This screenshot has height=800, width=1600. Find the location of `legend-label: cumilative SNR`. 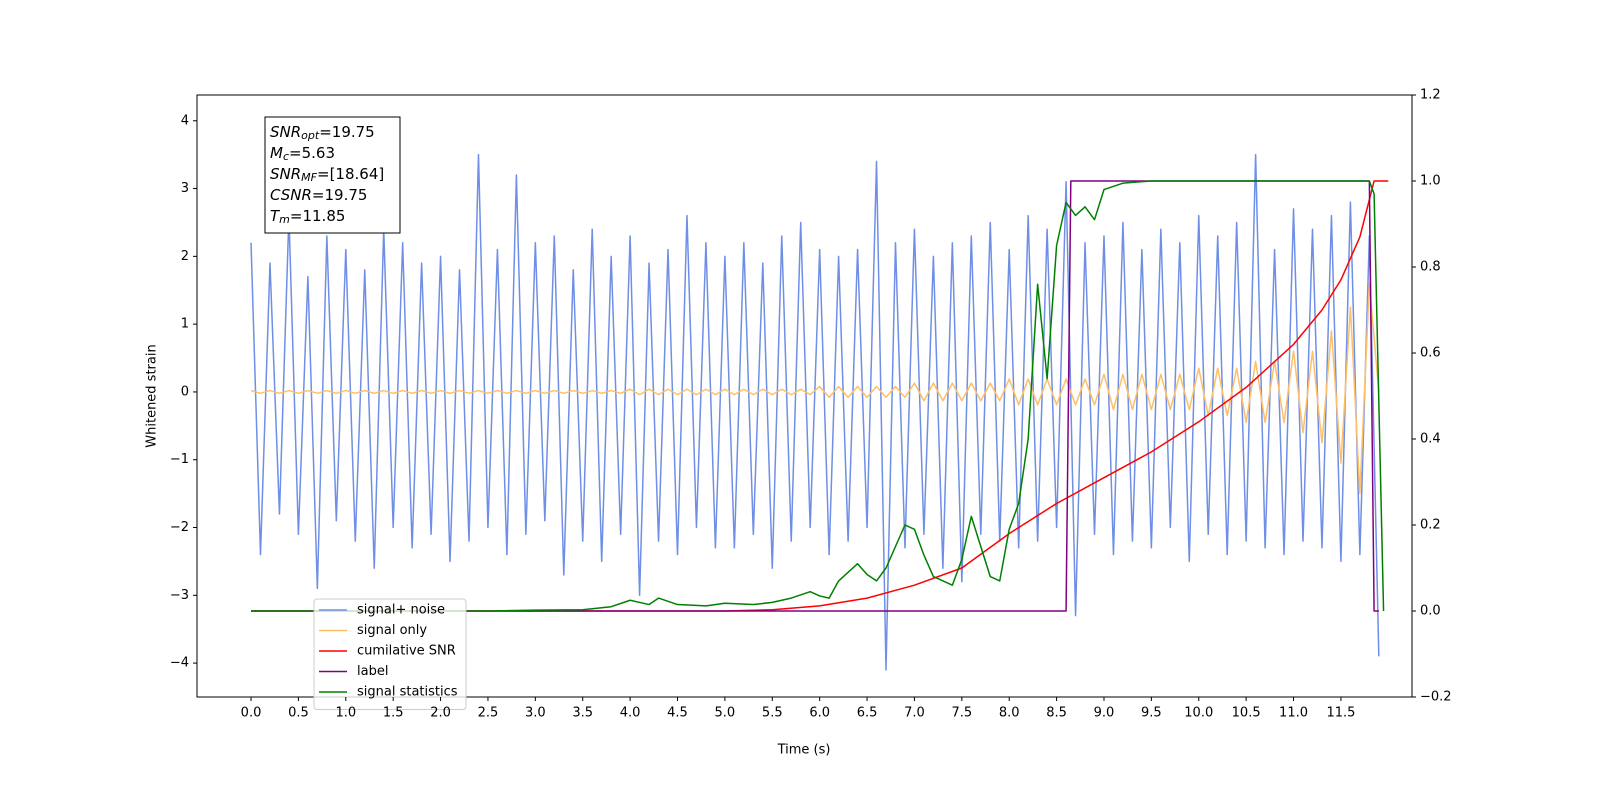

legend-label: cumilative SNR is located at coordinates (406, 651).